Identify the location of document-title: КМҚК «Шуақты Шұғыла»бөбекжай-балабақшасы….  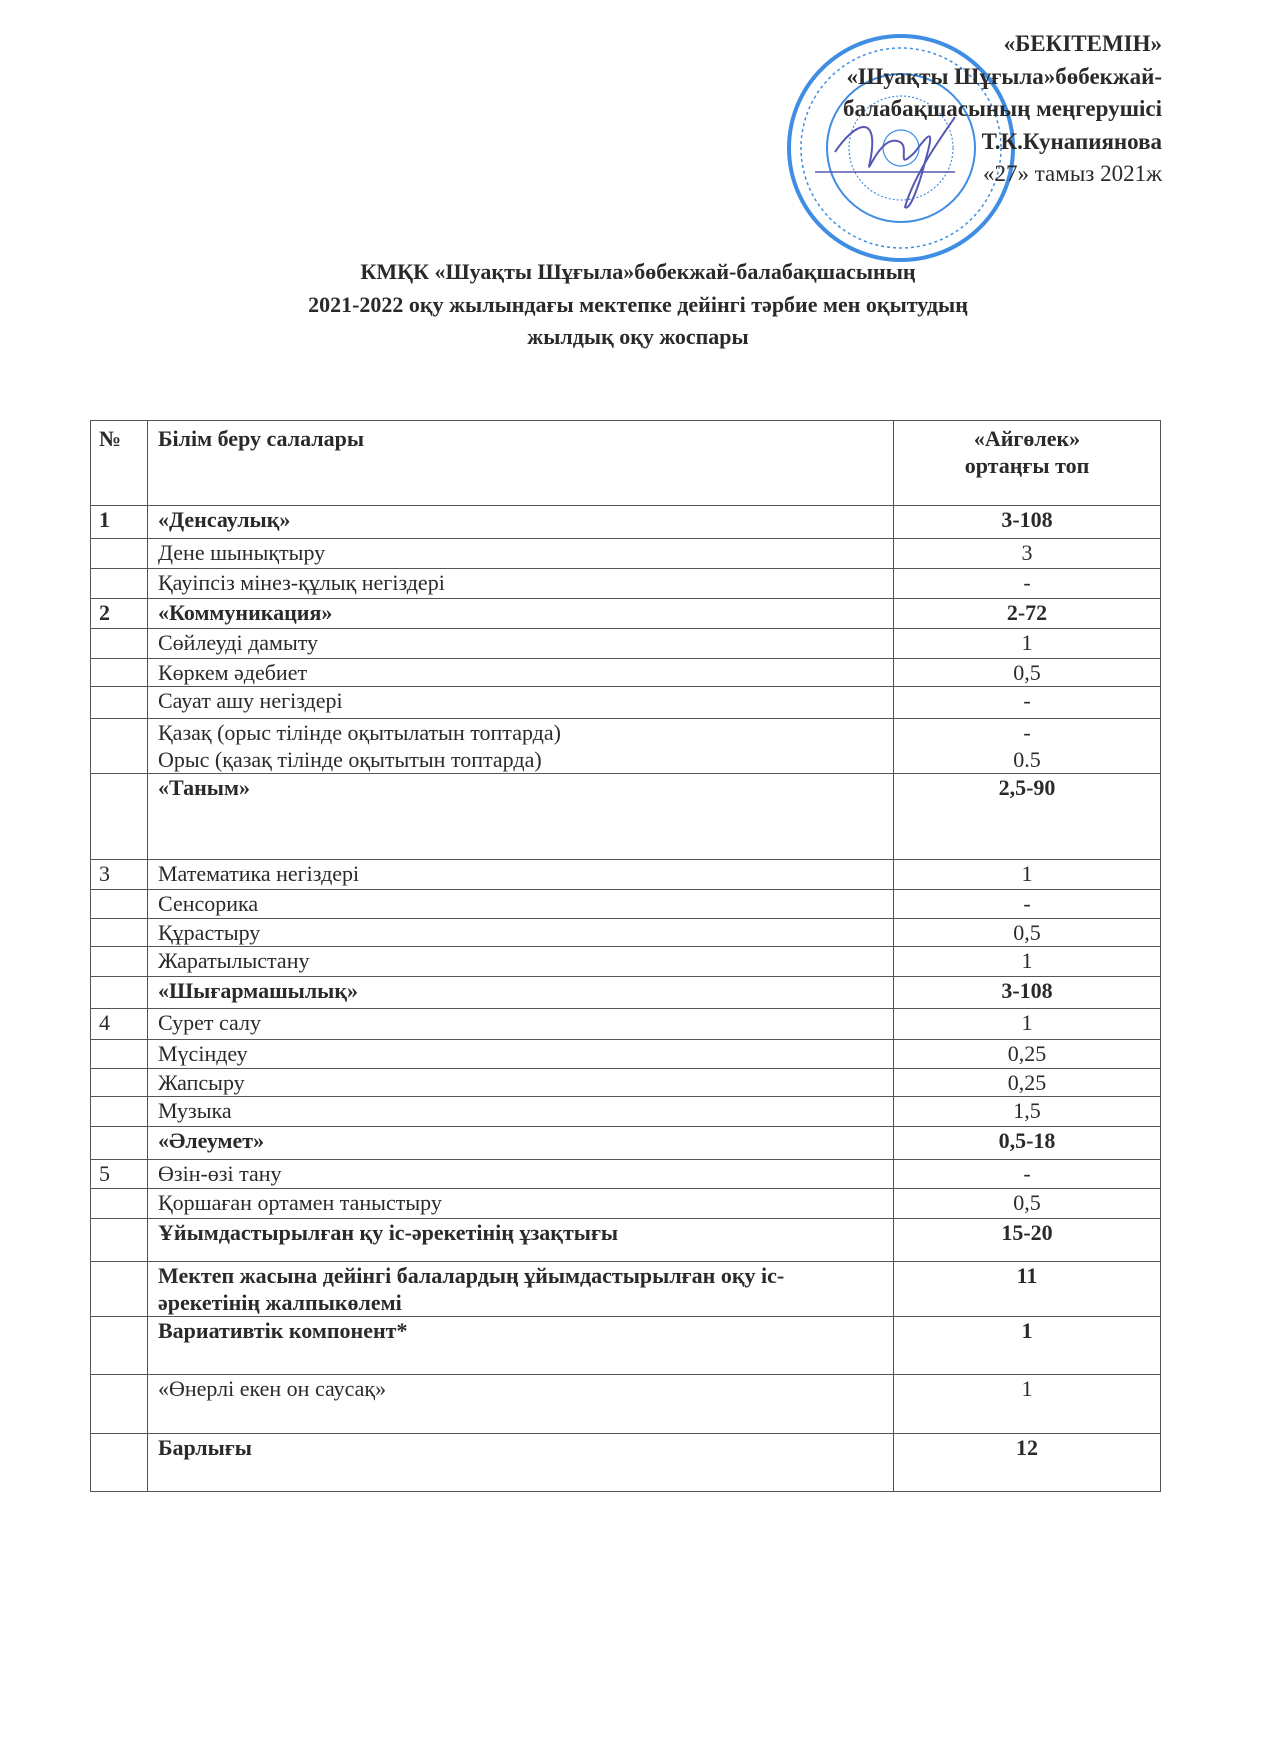
(638, 305).